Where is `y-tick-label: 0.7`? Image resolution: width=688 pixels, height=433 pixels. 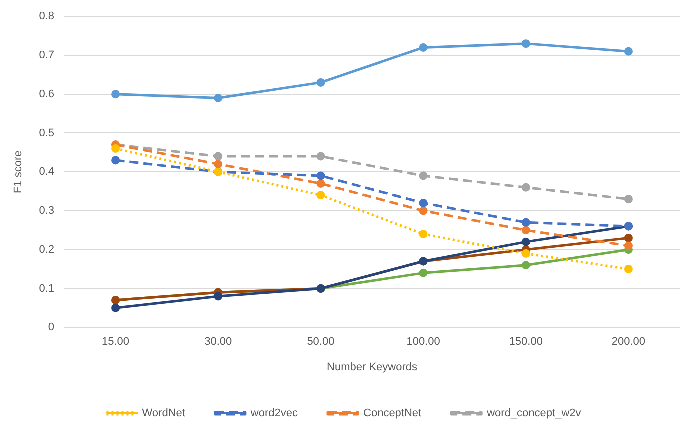
y-tick-label: 0.7 is located at coordinates (46, 56).